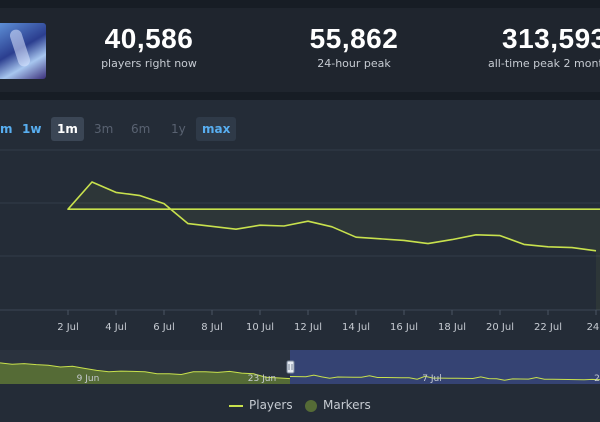  Describe the element at coordinates (67, 129) in the screenshot. I see `zoom-button-1m: 1m` at that location.